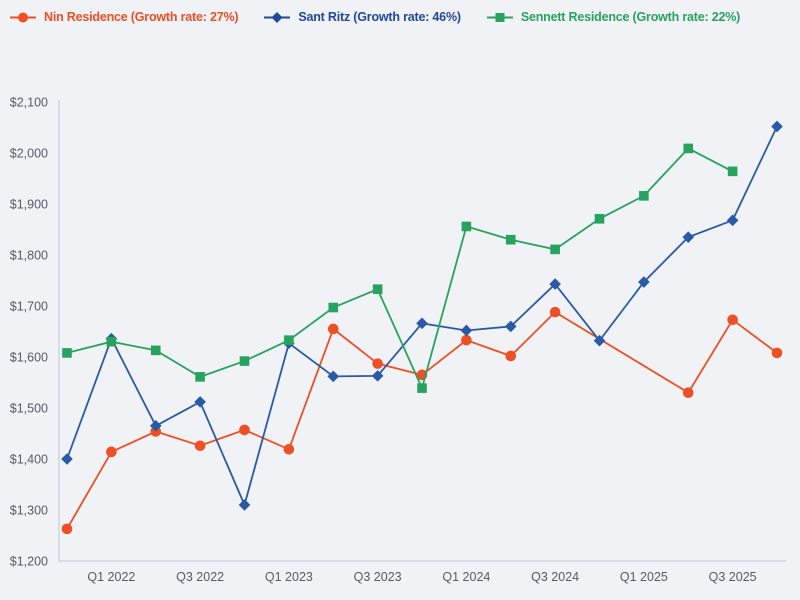  I want to click on x-tick-label: Q1 2022, so click(111, 577).